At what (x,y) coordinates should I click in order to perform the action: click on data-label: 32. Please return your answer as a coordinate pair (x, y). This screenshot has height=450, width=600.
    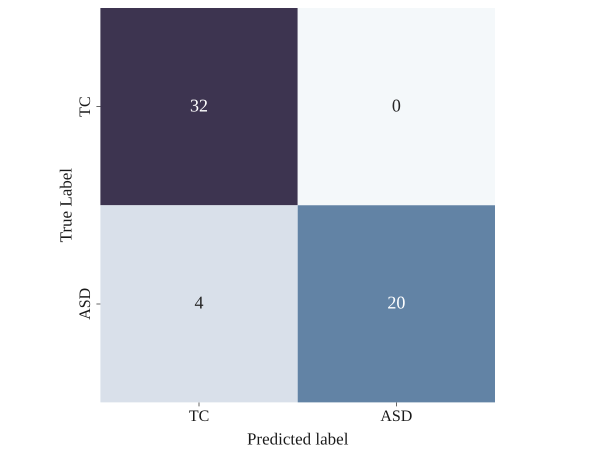
    Looking at the image, I should click on (199, 105).